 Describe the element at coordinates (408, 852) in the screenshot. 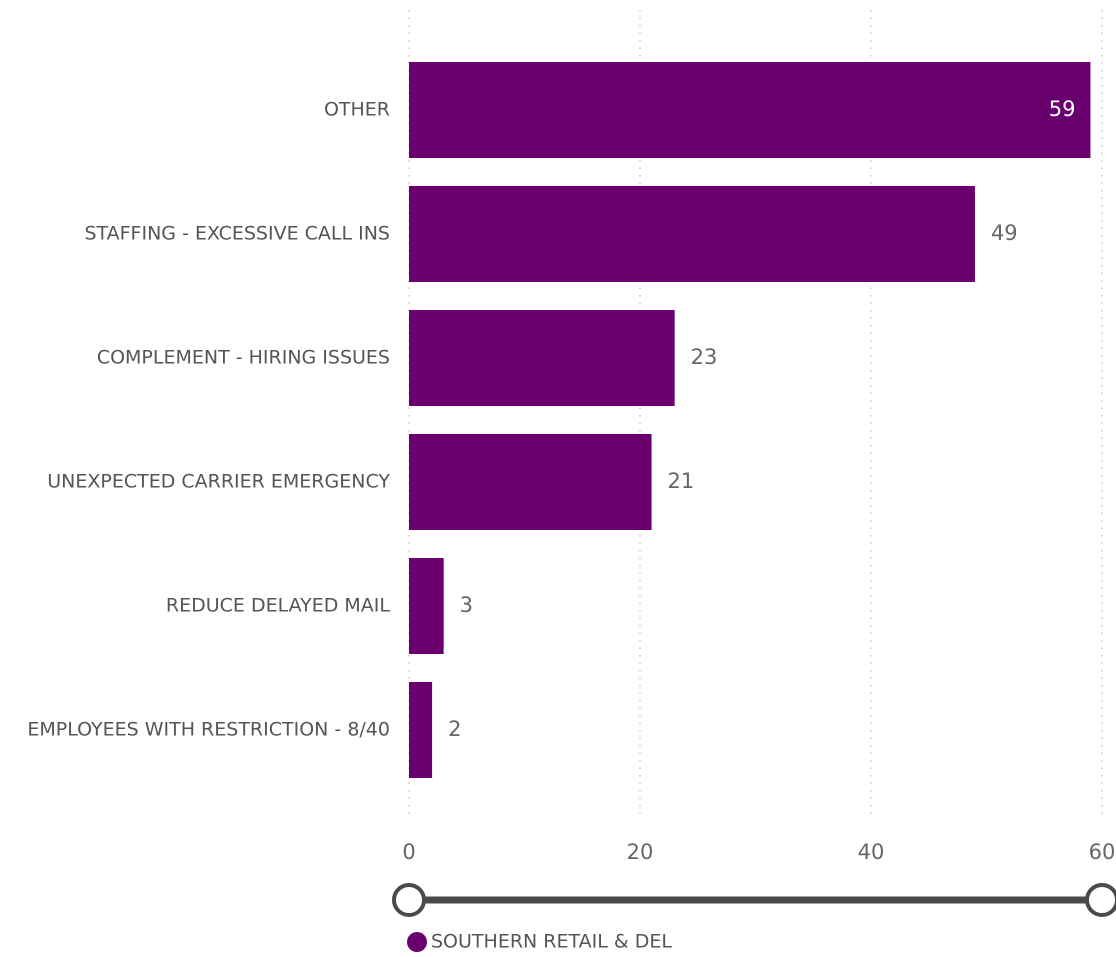

I see `x-tick-label: 0` at that location.